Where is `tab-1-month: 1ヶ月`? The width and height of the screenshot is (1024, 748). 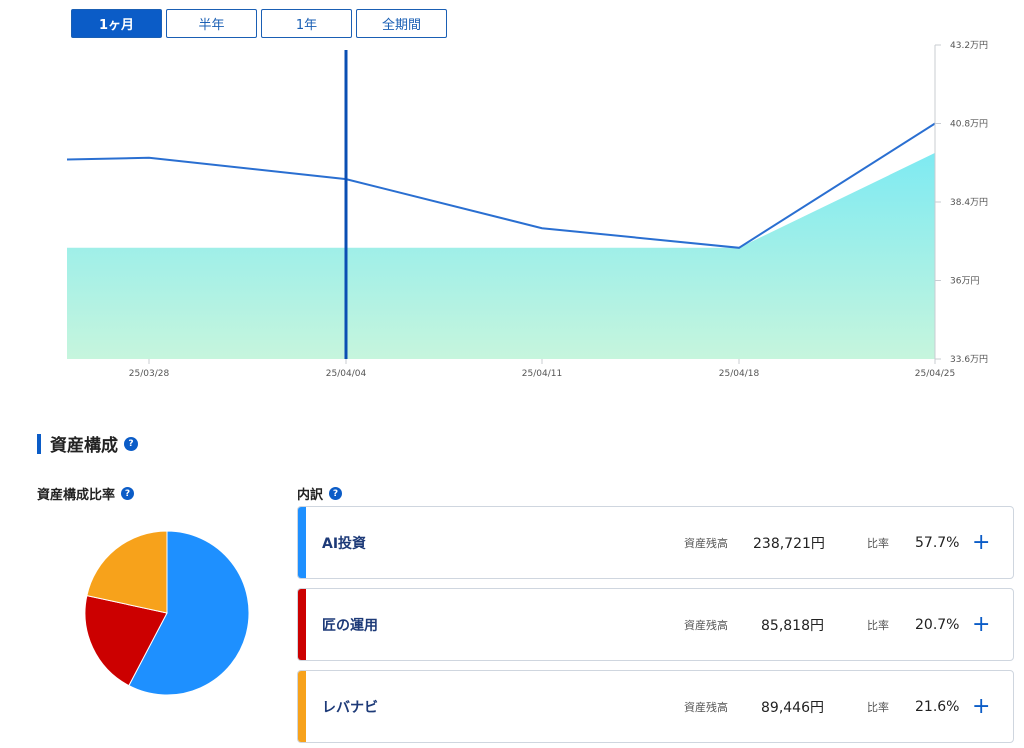 tab-1-month: 1ヶ月 is located at coordinates (116, 23).